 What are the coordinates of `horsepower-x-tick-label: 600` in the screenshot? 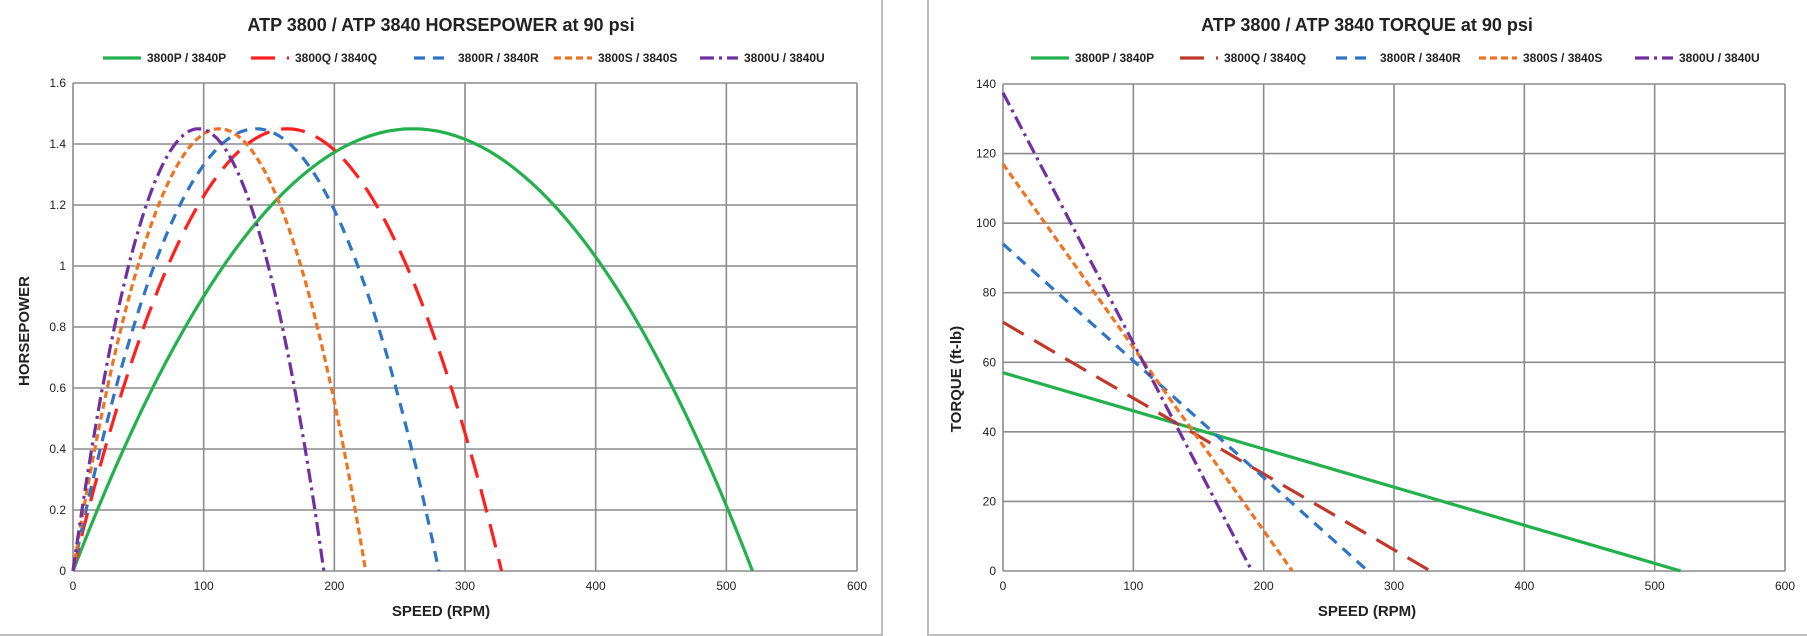 It's located at (857, 586).